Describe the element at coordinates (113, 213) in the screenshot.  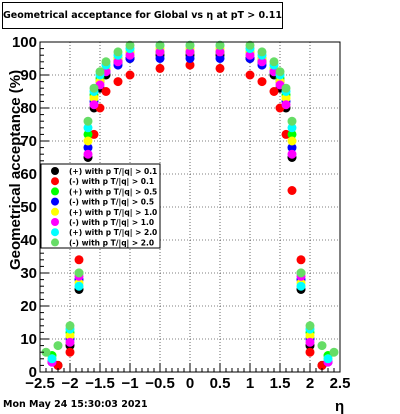
I see `legend-label: (+) with p T/|q| > 1.0` at that location.